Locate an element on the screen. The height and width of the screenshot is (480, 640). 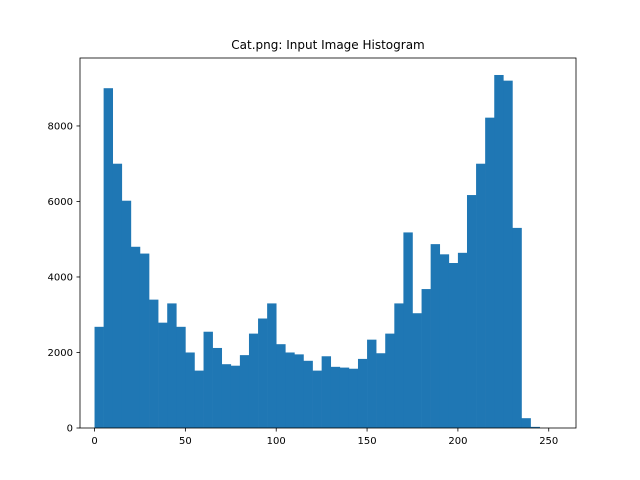
y-tick-label: 8000 is located at coordinates (60, 126).